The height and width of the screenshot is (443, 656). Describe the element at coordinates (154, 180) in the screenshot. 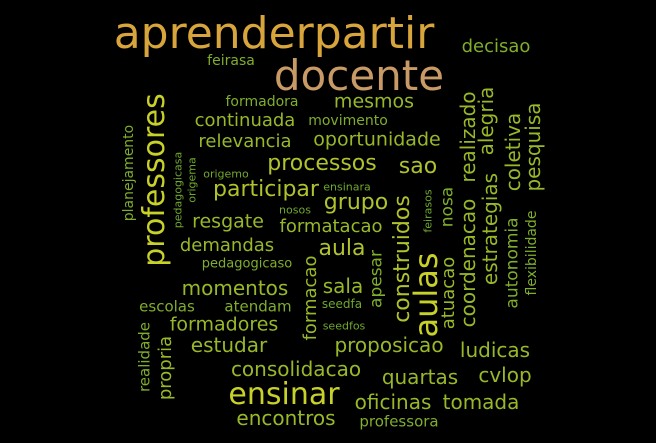

I see `word-professores: professores` at that location.